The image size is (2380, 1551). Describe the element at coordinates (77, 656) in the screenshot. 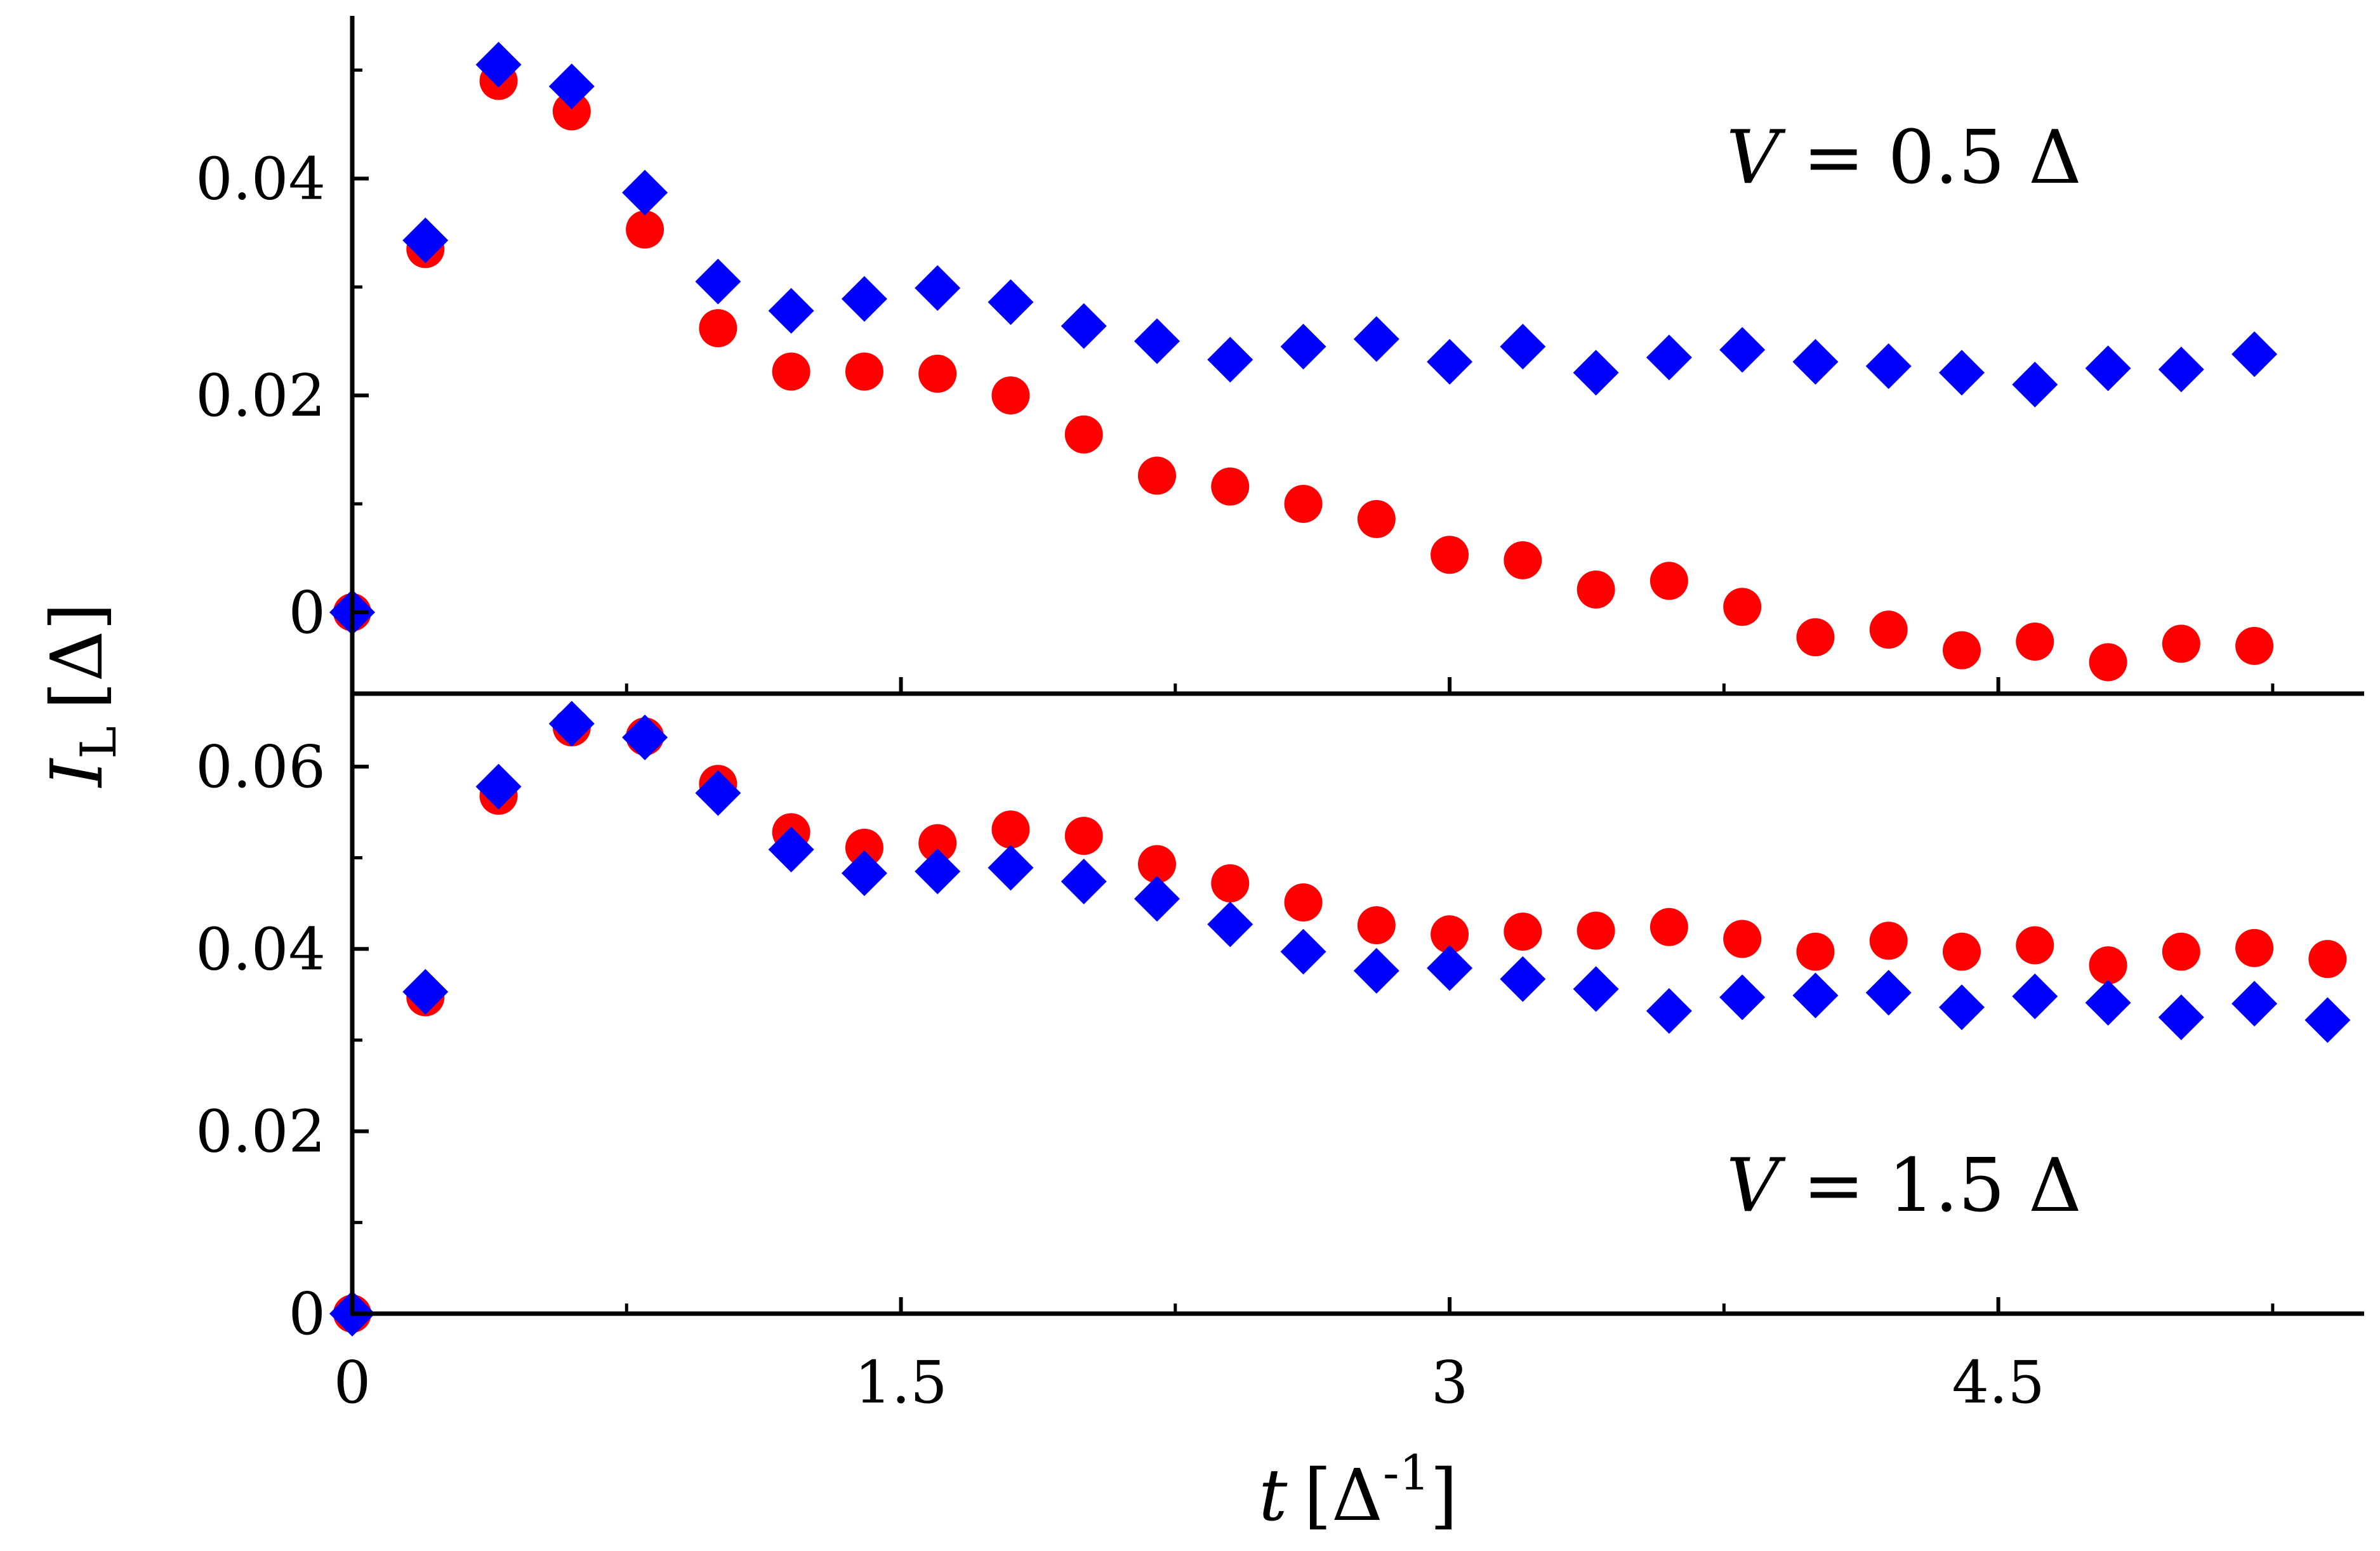

I see `y-axis-title-unit: [Δ]` at that location.